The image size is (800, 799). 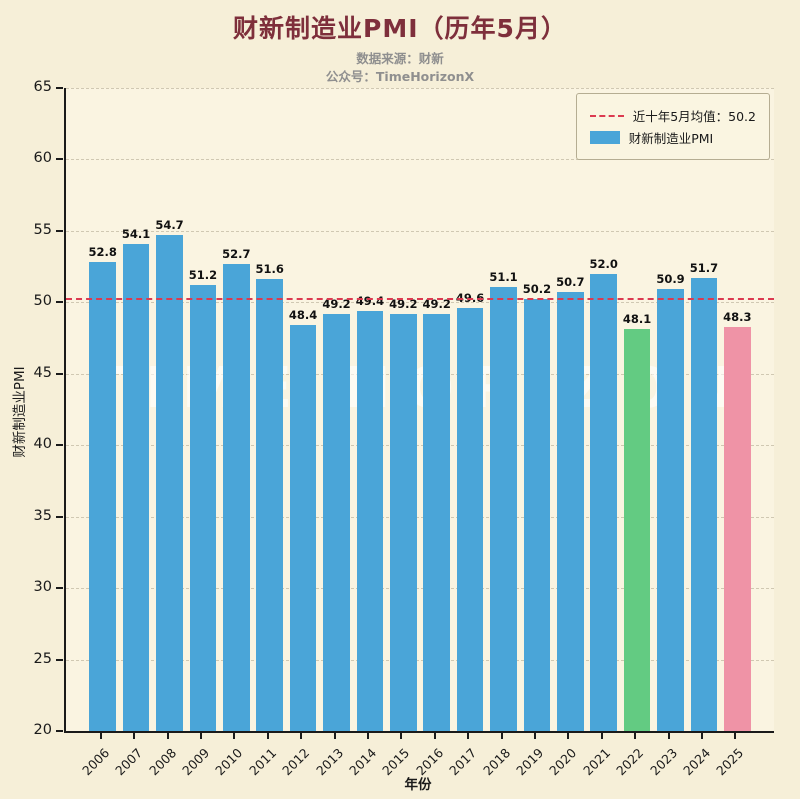 What do you see at coordinates (503, 276) in the screenshot?
I see `bar-value-label: 51.1` at bounding box center [503, 276].